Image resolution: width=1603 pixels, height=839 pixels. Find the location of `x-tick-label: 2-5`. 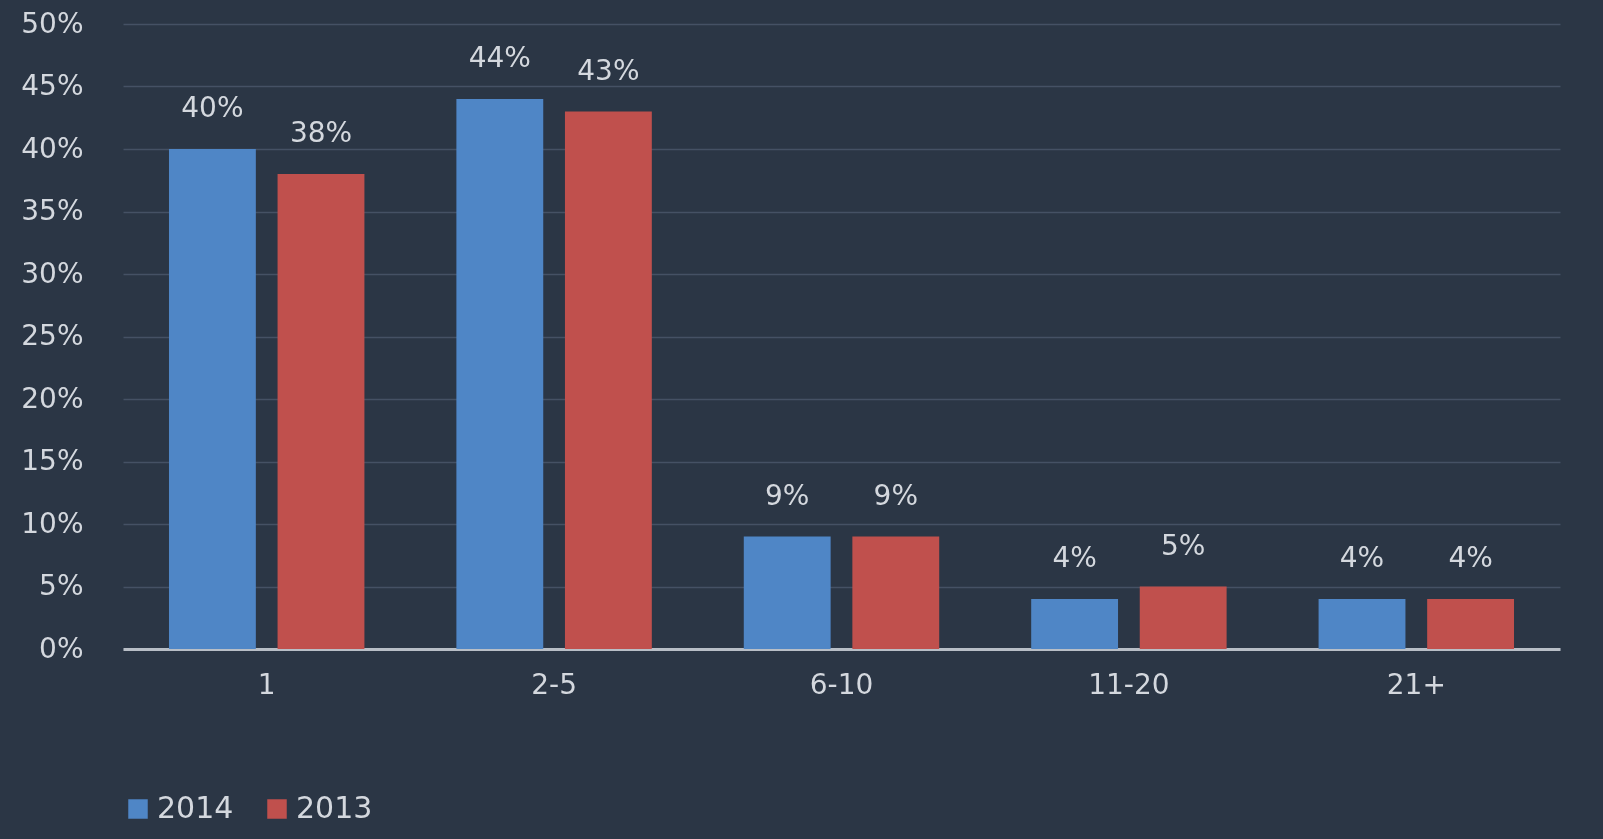

x-tick-label: 2-5 is located at coordinates (554, 684).